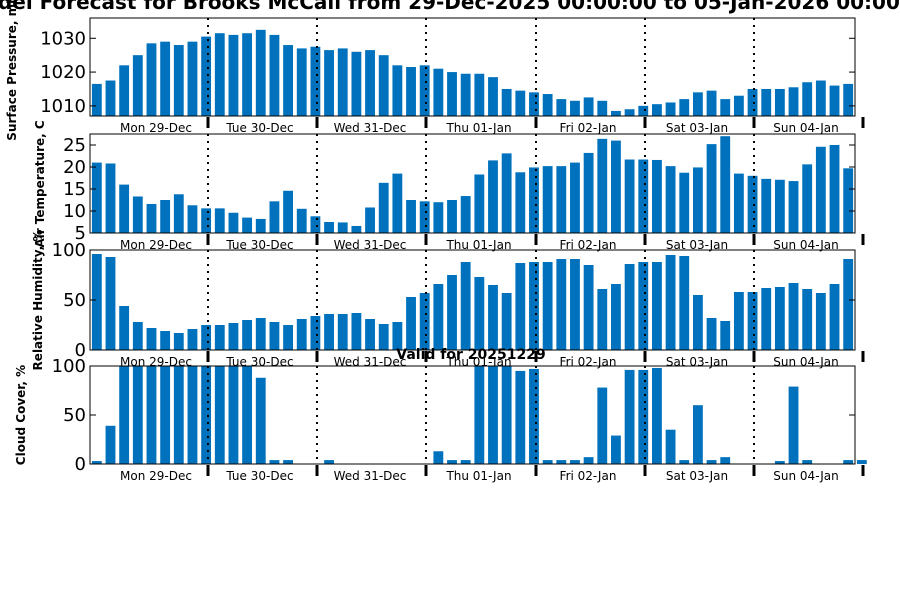 This screenshot has width=900, height=600. Describe the element at coordinates (370, 476) in the screenshot. I see `day-label: Wed 31-Dec` at that location.